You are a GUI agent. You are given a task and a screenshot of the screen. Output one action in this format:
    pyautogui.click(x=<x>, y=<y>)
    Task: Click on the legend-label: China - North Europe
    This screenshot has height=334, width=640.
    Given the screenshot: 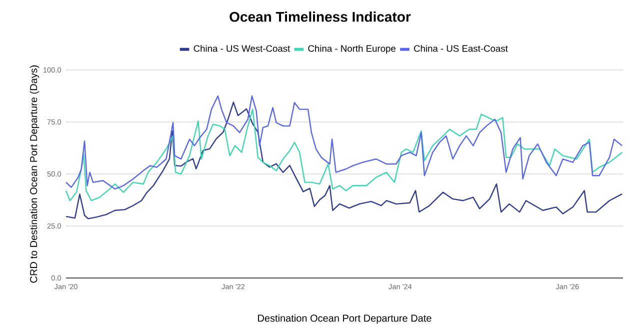 What is the action you would take?
    pyautogui.click(x=352, y=49)
    